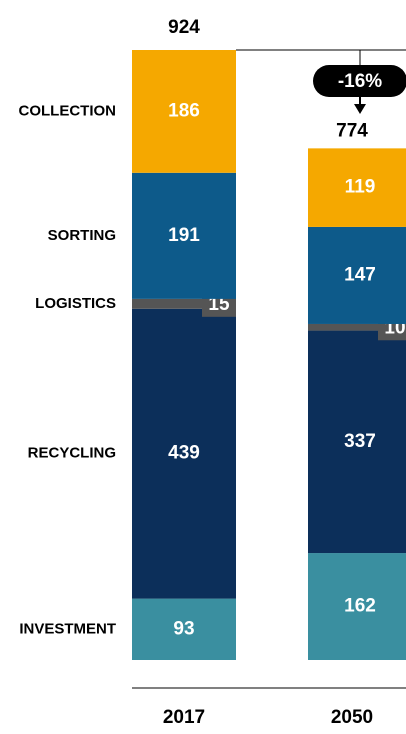  Describe the element at coordinates (360, 441) in the screenshot. I see `value-label: 337` at that location.